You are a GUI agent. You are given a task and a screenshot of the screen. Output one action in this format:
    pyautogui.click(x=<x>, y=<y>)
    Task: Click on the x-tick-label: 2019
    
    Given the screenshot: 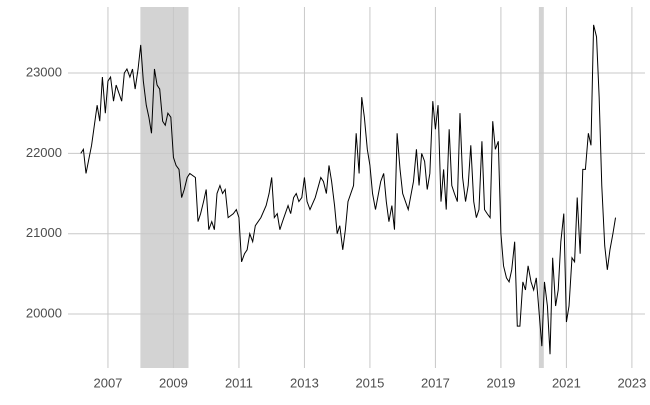 What is the action you would take?
    pyautogui.click(x=500, y=382)
    